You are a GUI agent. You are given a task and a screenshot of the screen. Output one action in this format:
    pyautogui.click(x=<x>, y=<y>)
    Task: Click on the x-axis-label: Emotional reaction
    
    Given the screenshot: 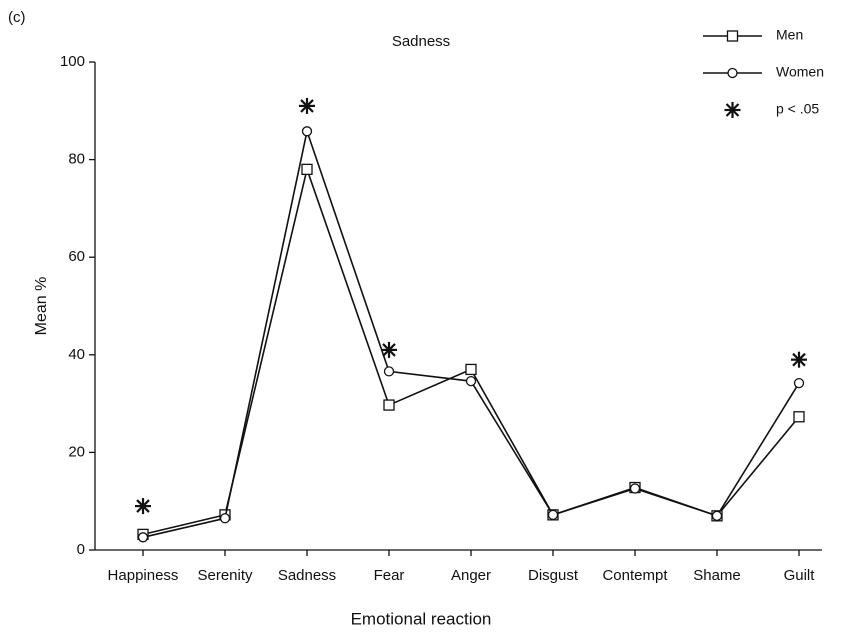 What is the action you would take?
    pyautogui.click(x=421, y=618)
    